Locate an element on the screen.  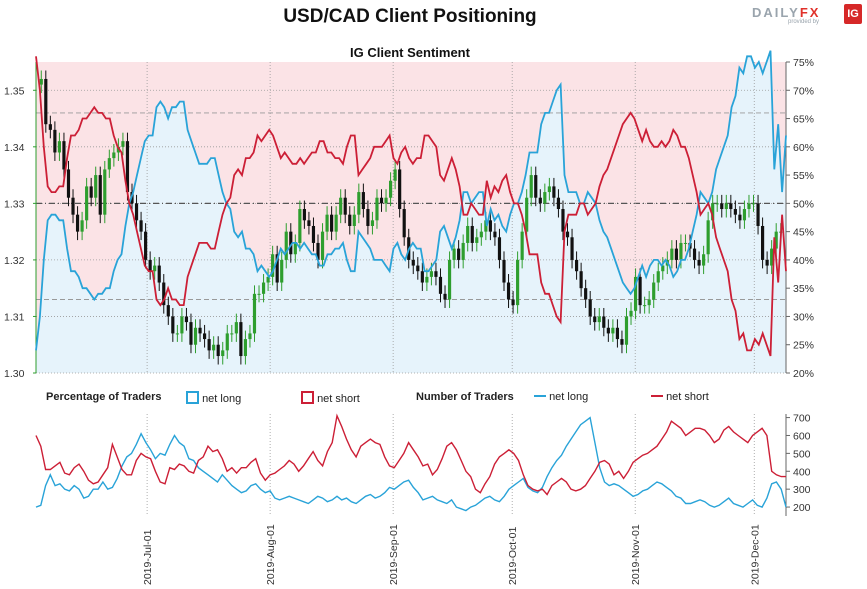
price-tick-label: 1.34 is located at coordinates (14, 148).